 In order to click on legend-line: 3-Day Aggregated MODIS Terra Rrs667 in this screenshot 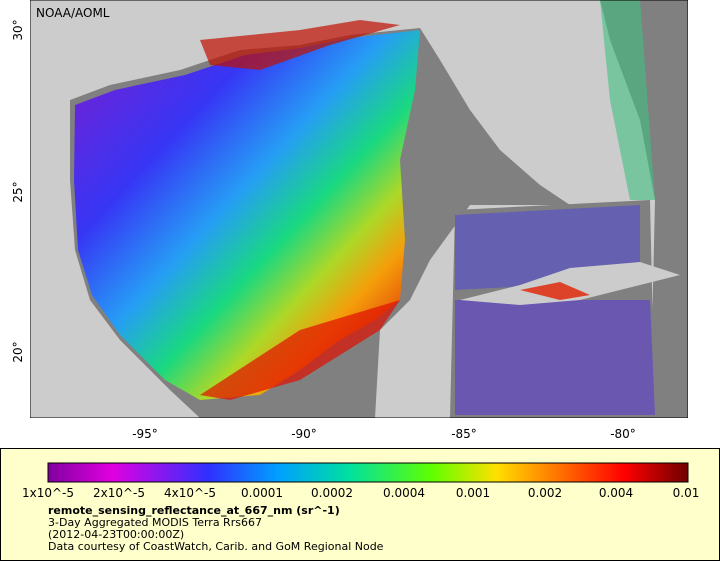, I will do `click(155, 522)`.